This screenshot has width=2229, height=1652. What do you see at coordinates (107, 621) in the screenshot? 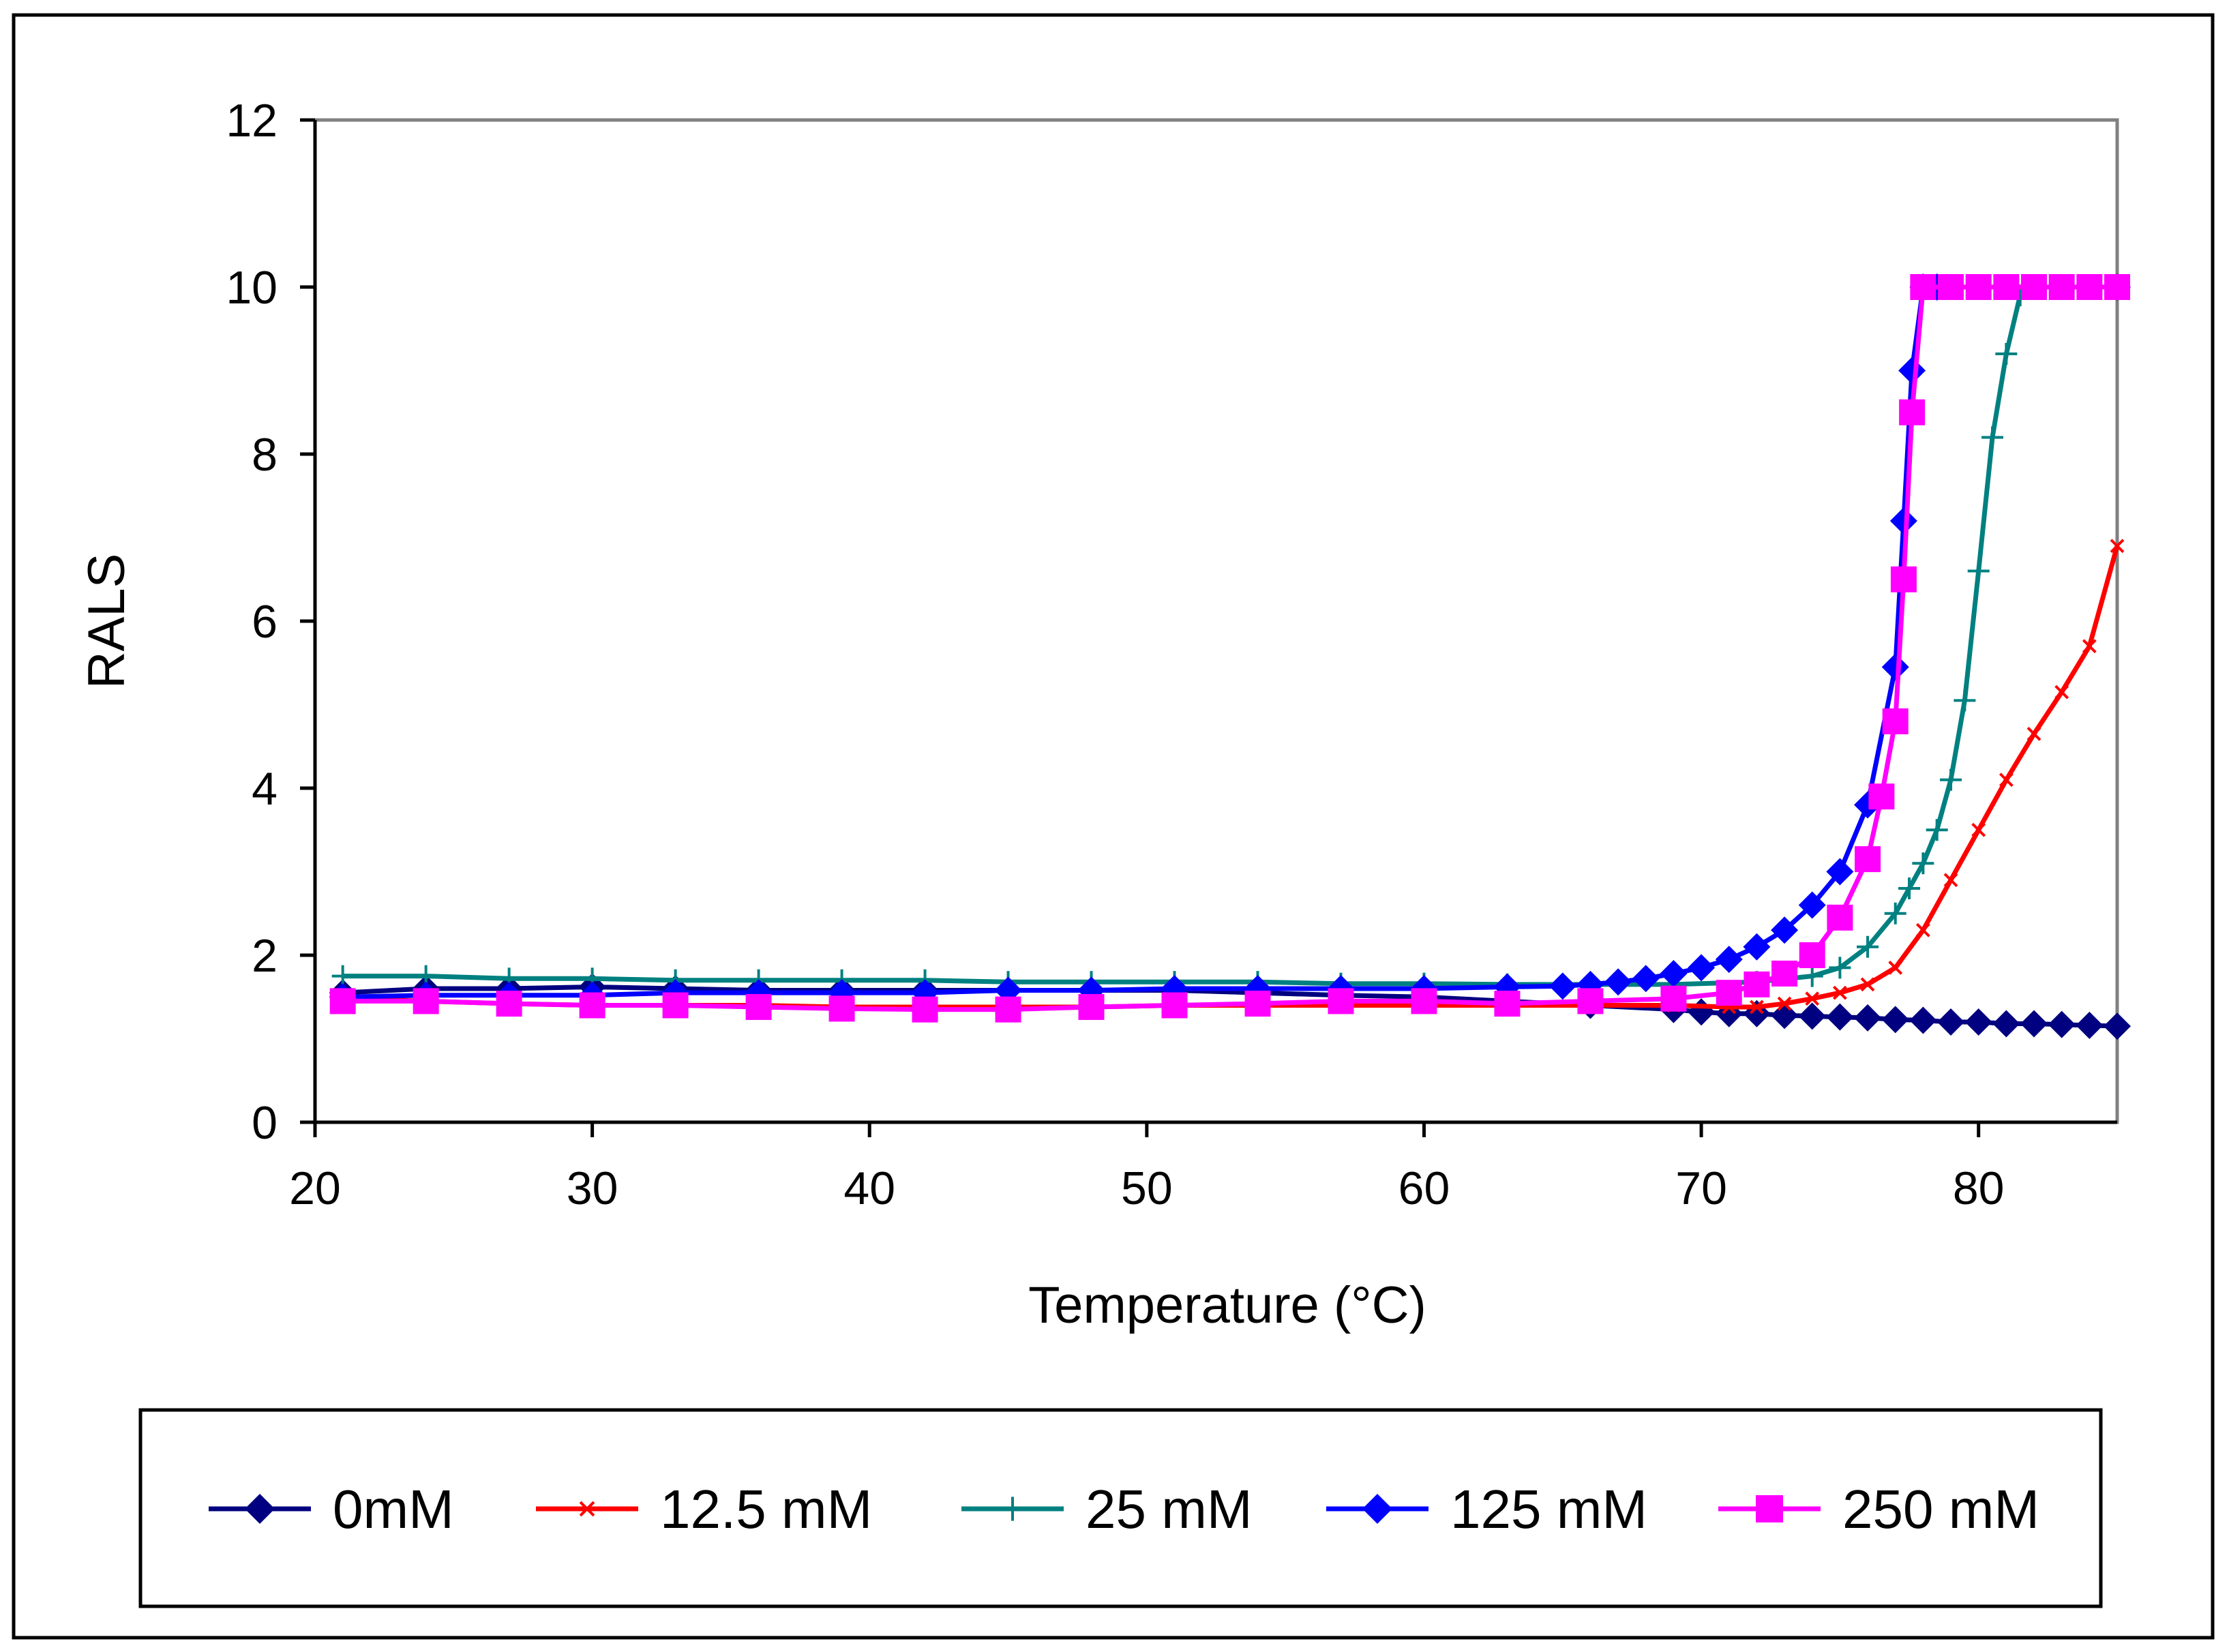
I see `y-axis-title: RALS` at bounding box center [107, 621].